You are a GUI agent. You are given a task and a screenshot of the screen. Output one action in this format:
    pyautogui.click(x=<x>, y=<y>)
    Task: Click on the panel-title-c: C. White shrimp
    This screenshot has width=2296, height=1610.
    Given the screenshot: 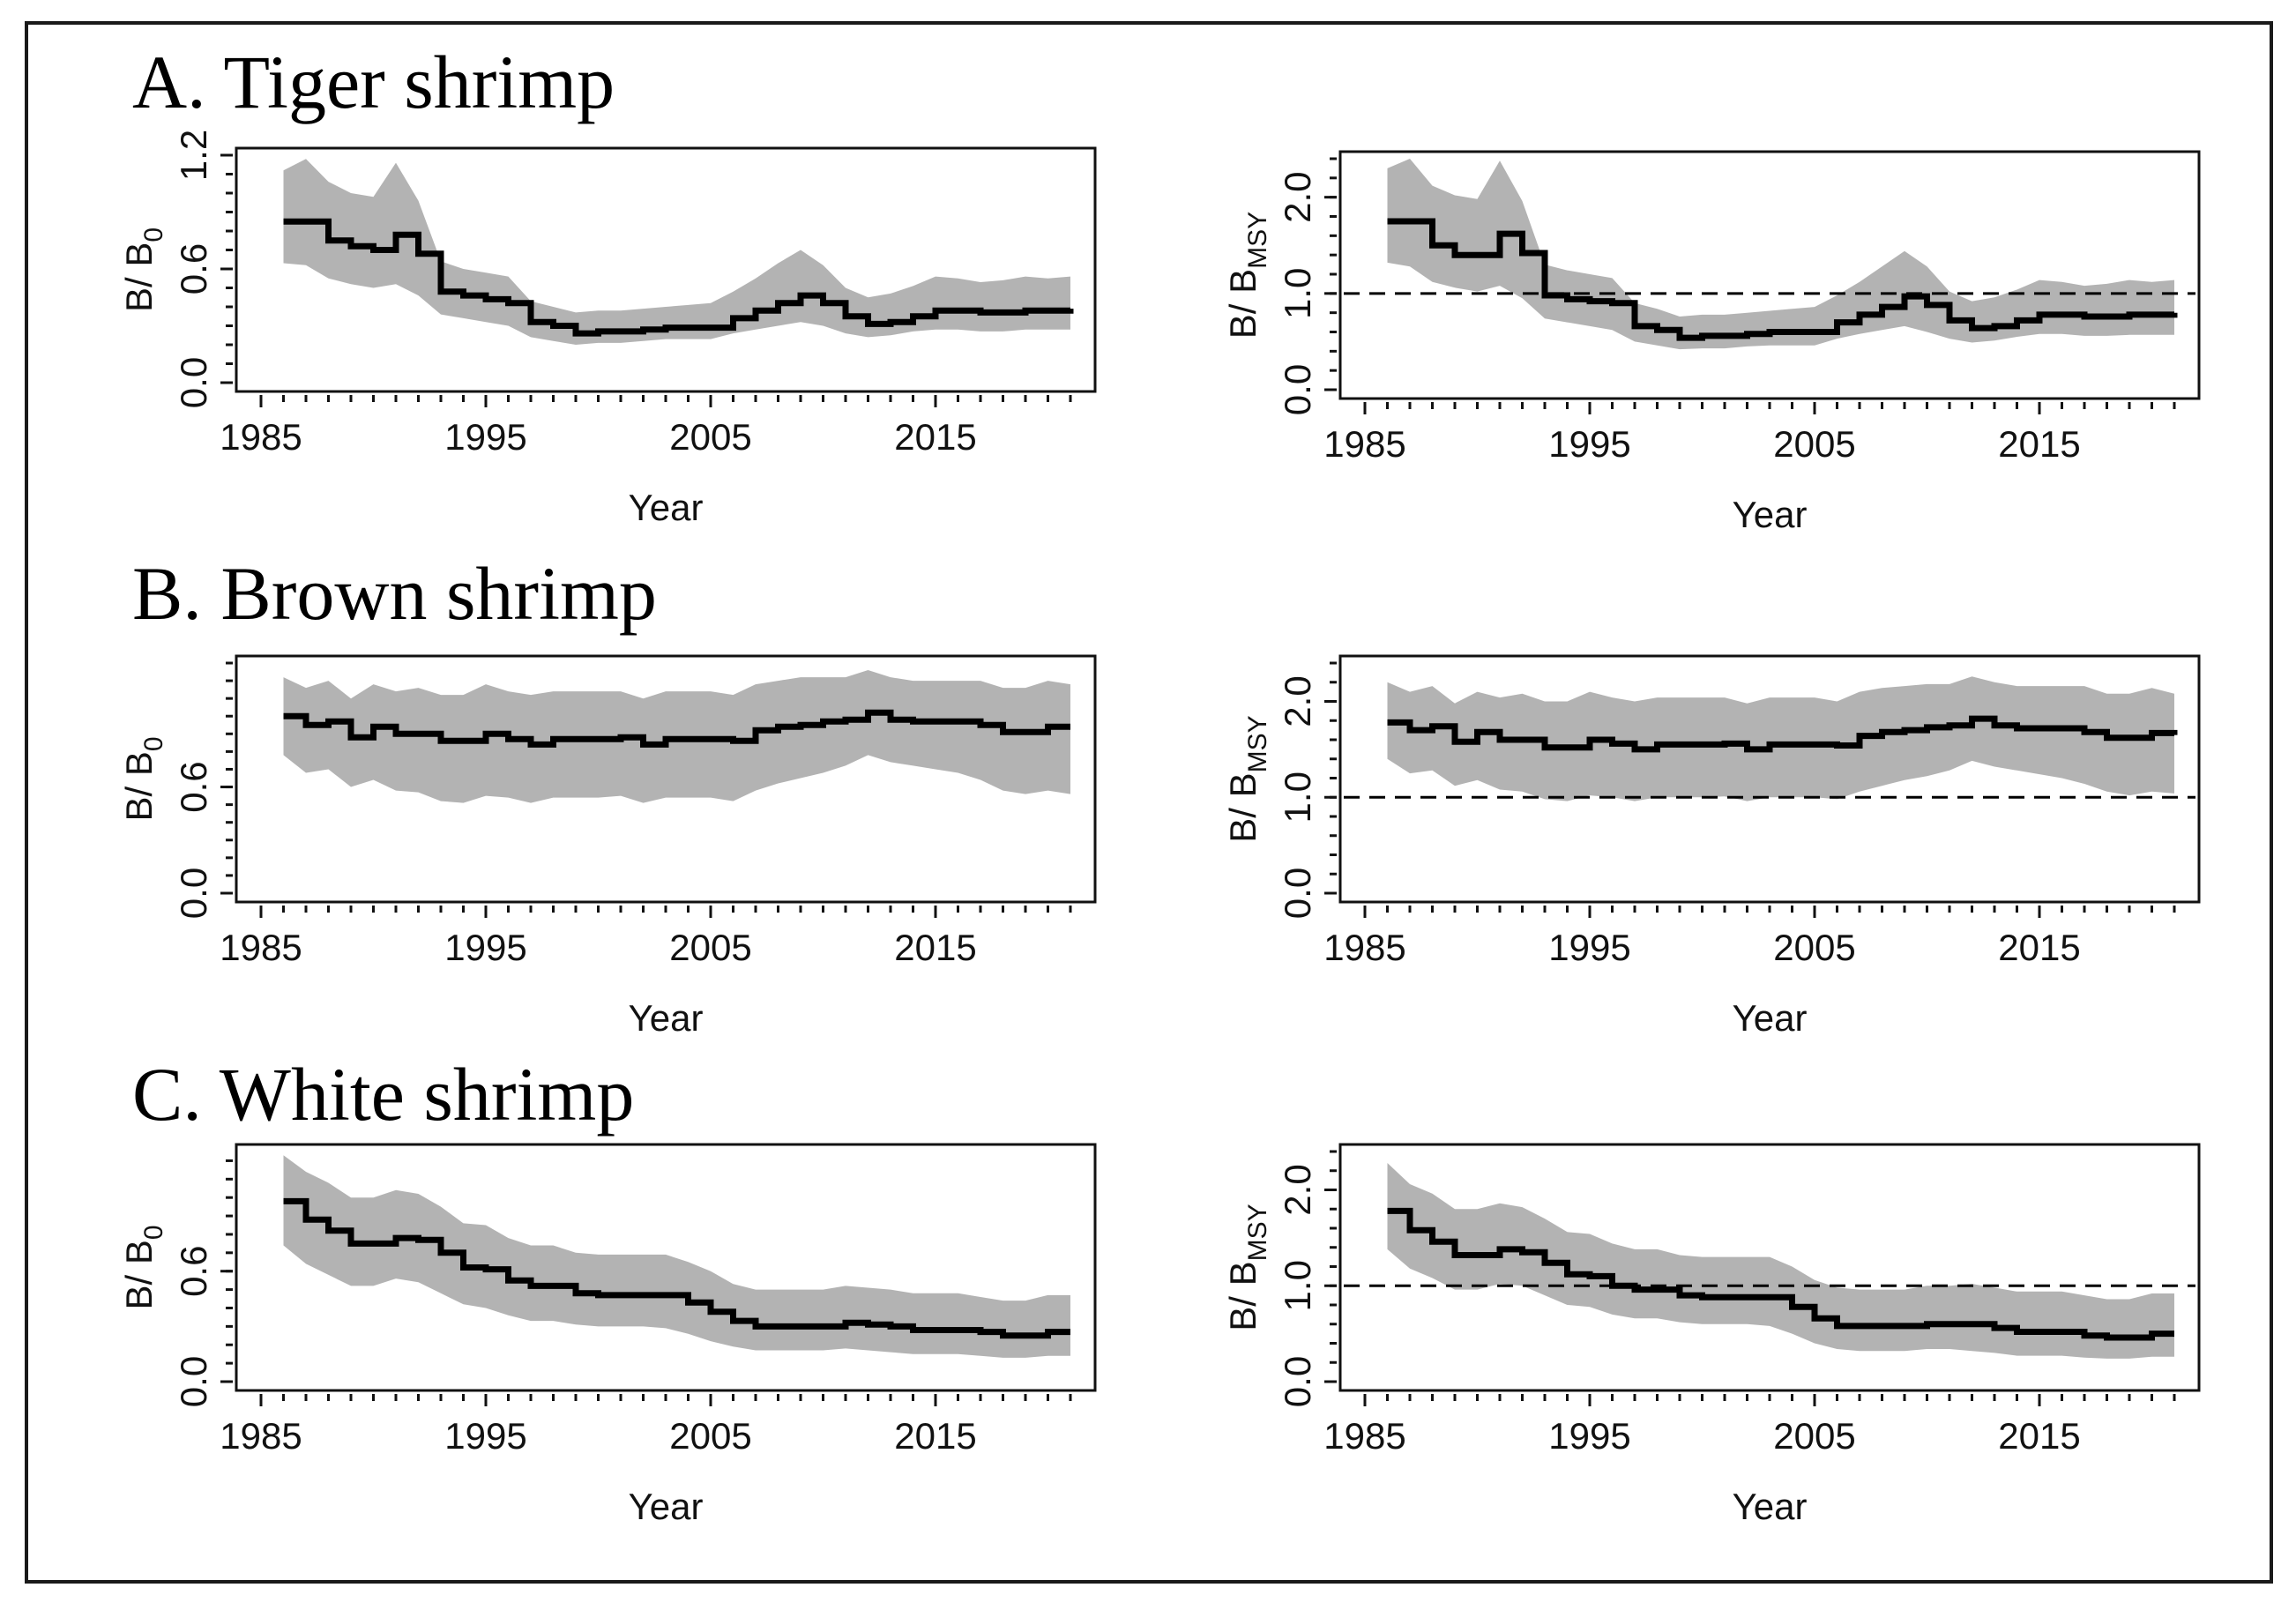 What is the action you would take?
    pyautogui.click(x=383, y=1094)
    